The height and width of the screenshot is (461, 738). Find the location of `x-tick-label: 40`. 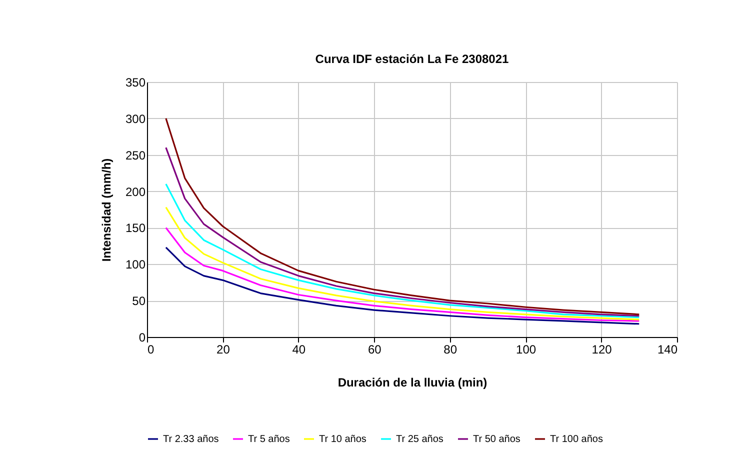

x-tick-label: 40 is located at coordinates (299, 349).